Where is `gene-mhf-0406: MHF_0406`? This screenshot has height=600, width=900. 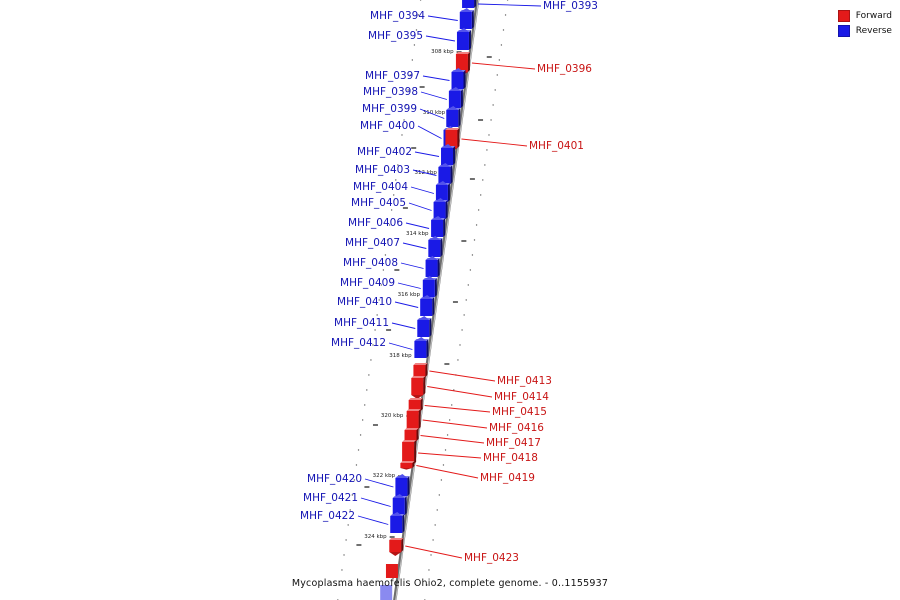 gene-mhf-0406: MHF_0406 is located at coordinates (397, 226).